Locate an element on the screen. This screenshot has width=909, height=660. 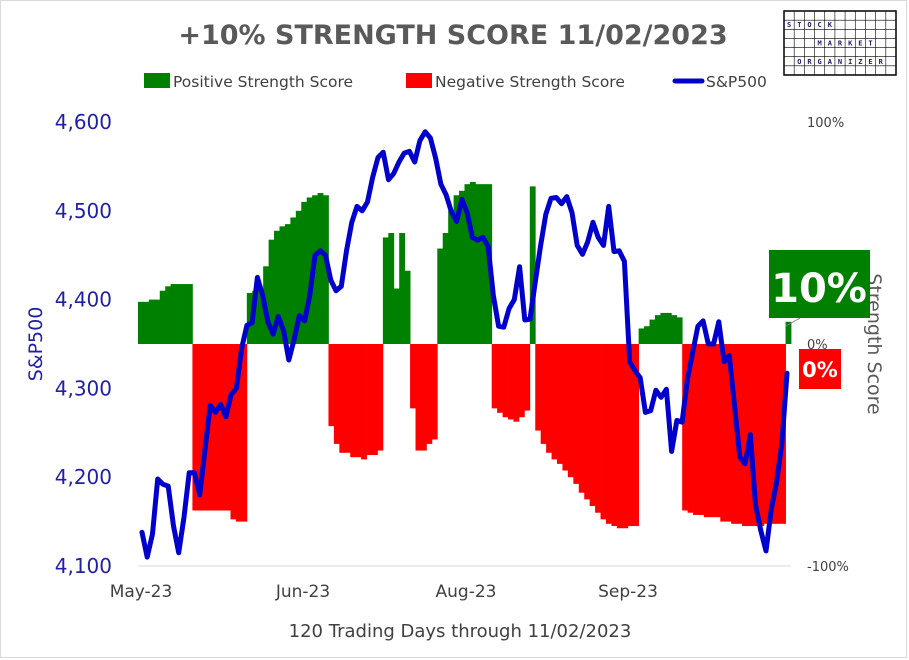
current-score-label: 10% is located at coordinates (819, 289).